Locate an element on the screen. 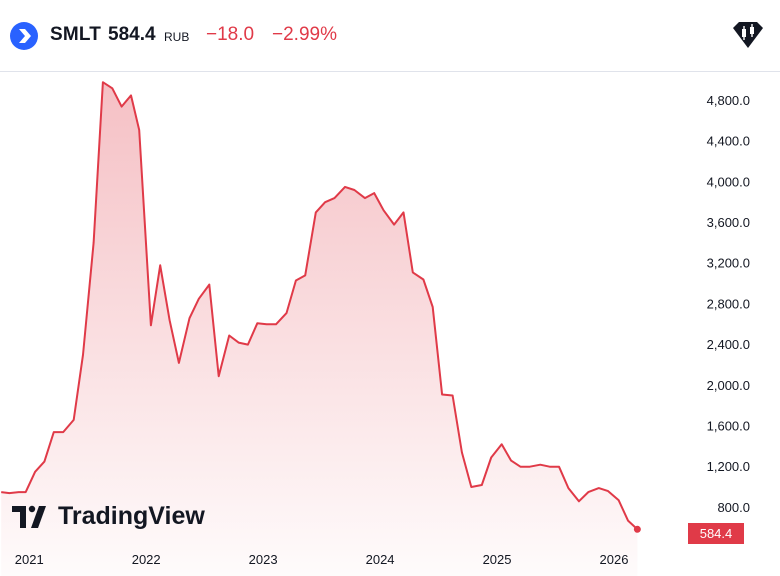 The height and width of the screenshot is (576, 780). candlestick-icon is located at coordinates (748, 38).